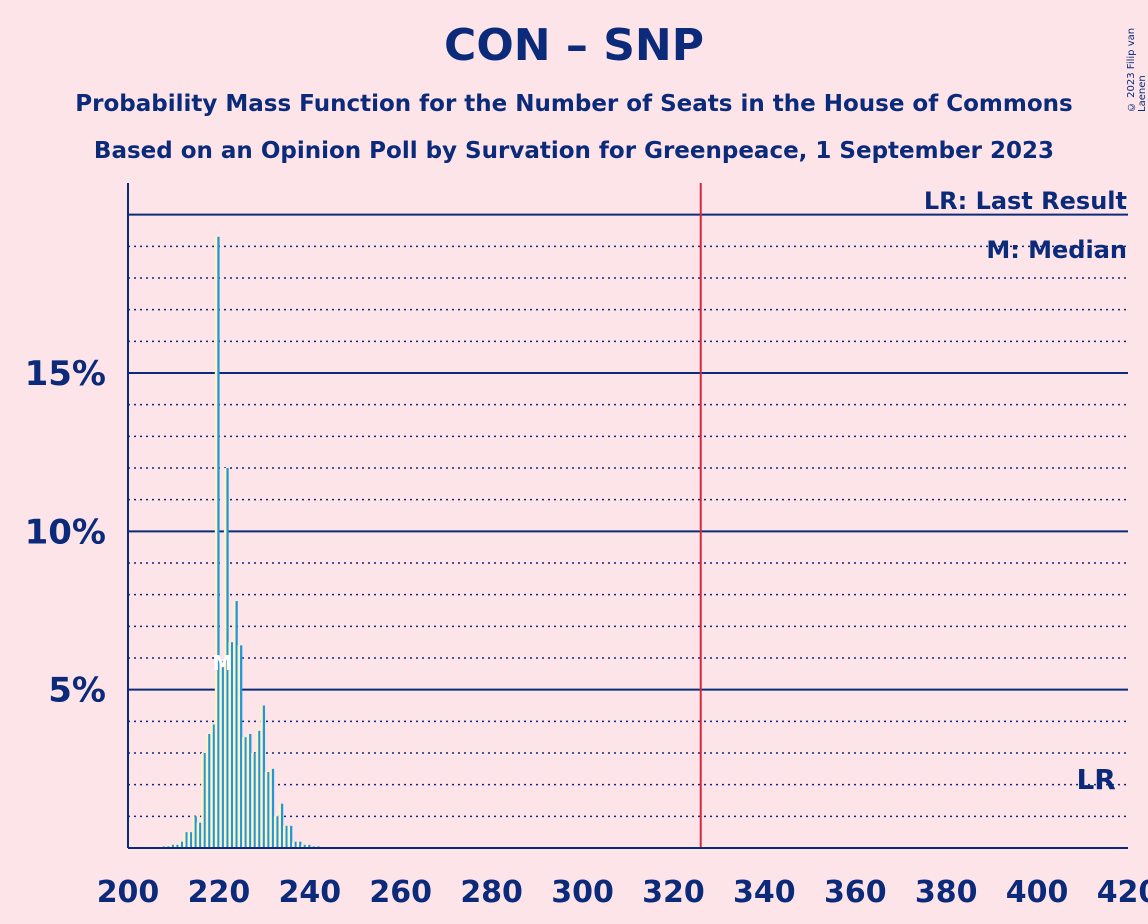 The height and width of the screenshot is (924, 1148). I want to click on y-tick-15: 15%, so click(65, 374).